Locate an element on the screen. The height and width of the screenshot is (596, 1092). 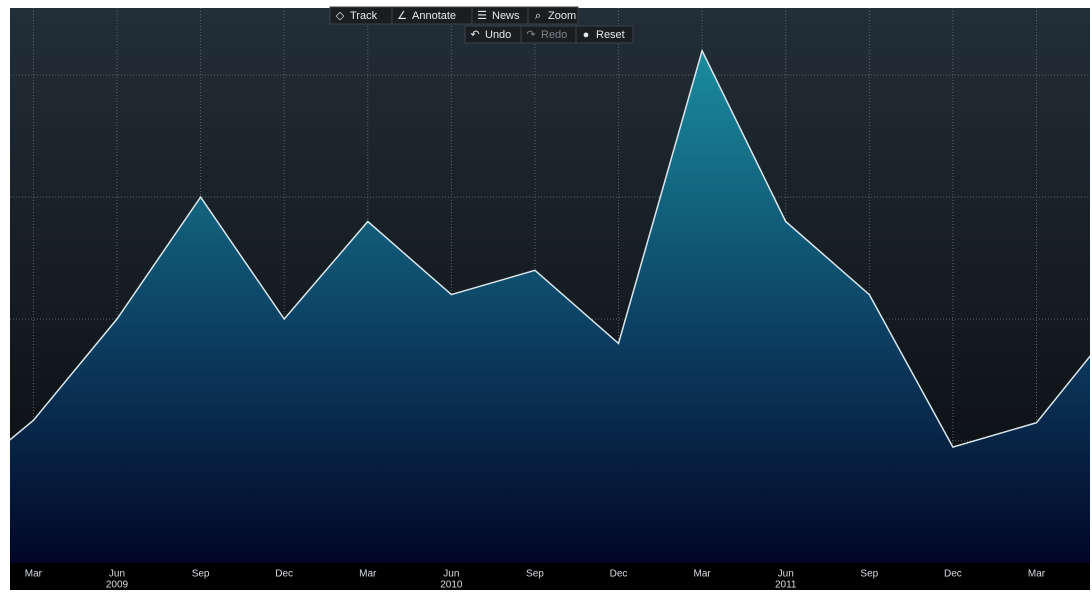
button-label: Undo is located at coordinates (498, 35).